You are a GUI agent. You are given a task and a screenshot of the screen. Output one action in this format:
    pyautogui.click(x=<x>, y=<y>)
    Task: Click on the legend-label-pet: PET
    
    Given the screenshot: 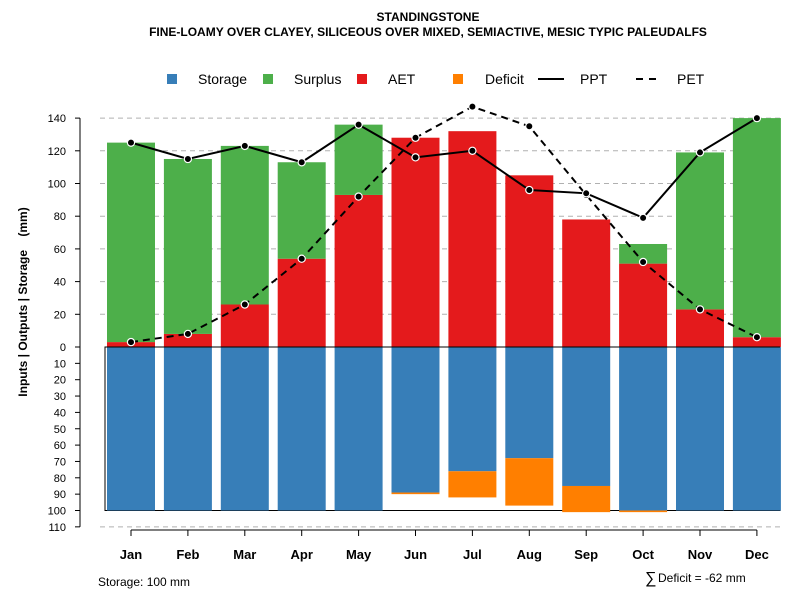 What is the action you would take?
    pyautogui.click(x=691, y=79)
    